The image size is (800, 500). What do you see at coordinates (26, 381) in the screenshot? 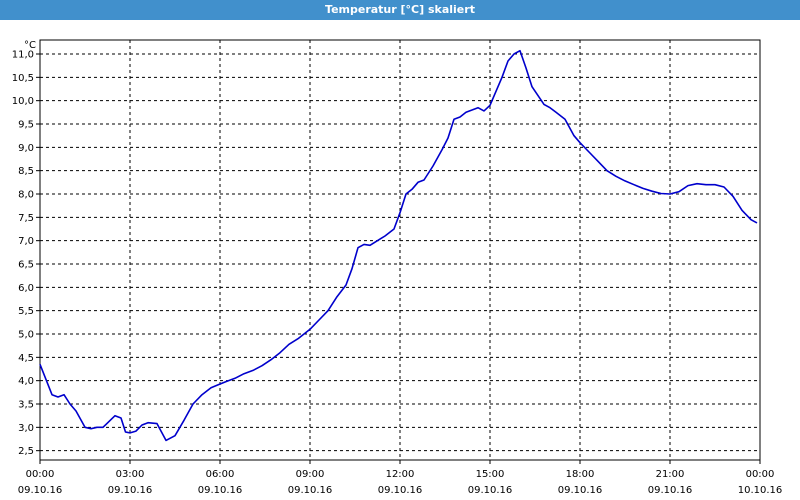
I see `y-tick-label: 4,0` at bounding box center [26, 381].